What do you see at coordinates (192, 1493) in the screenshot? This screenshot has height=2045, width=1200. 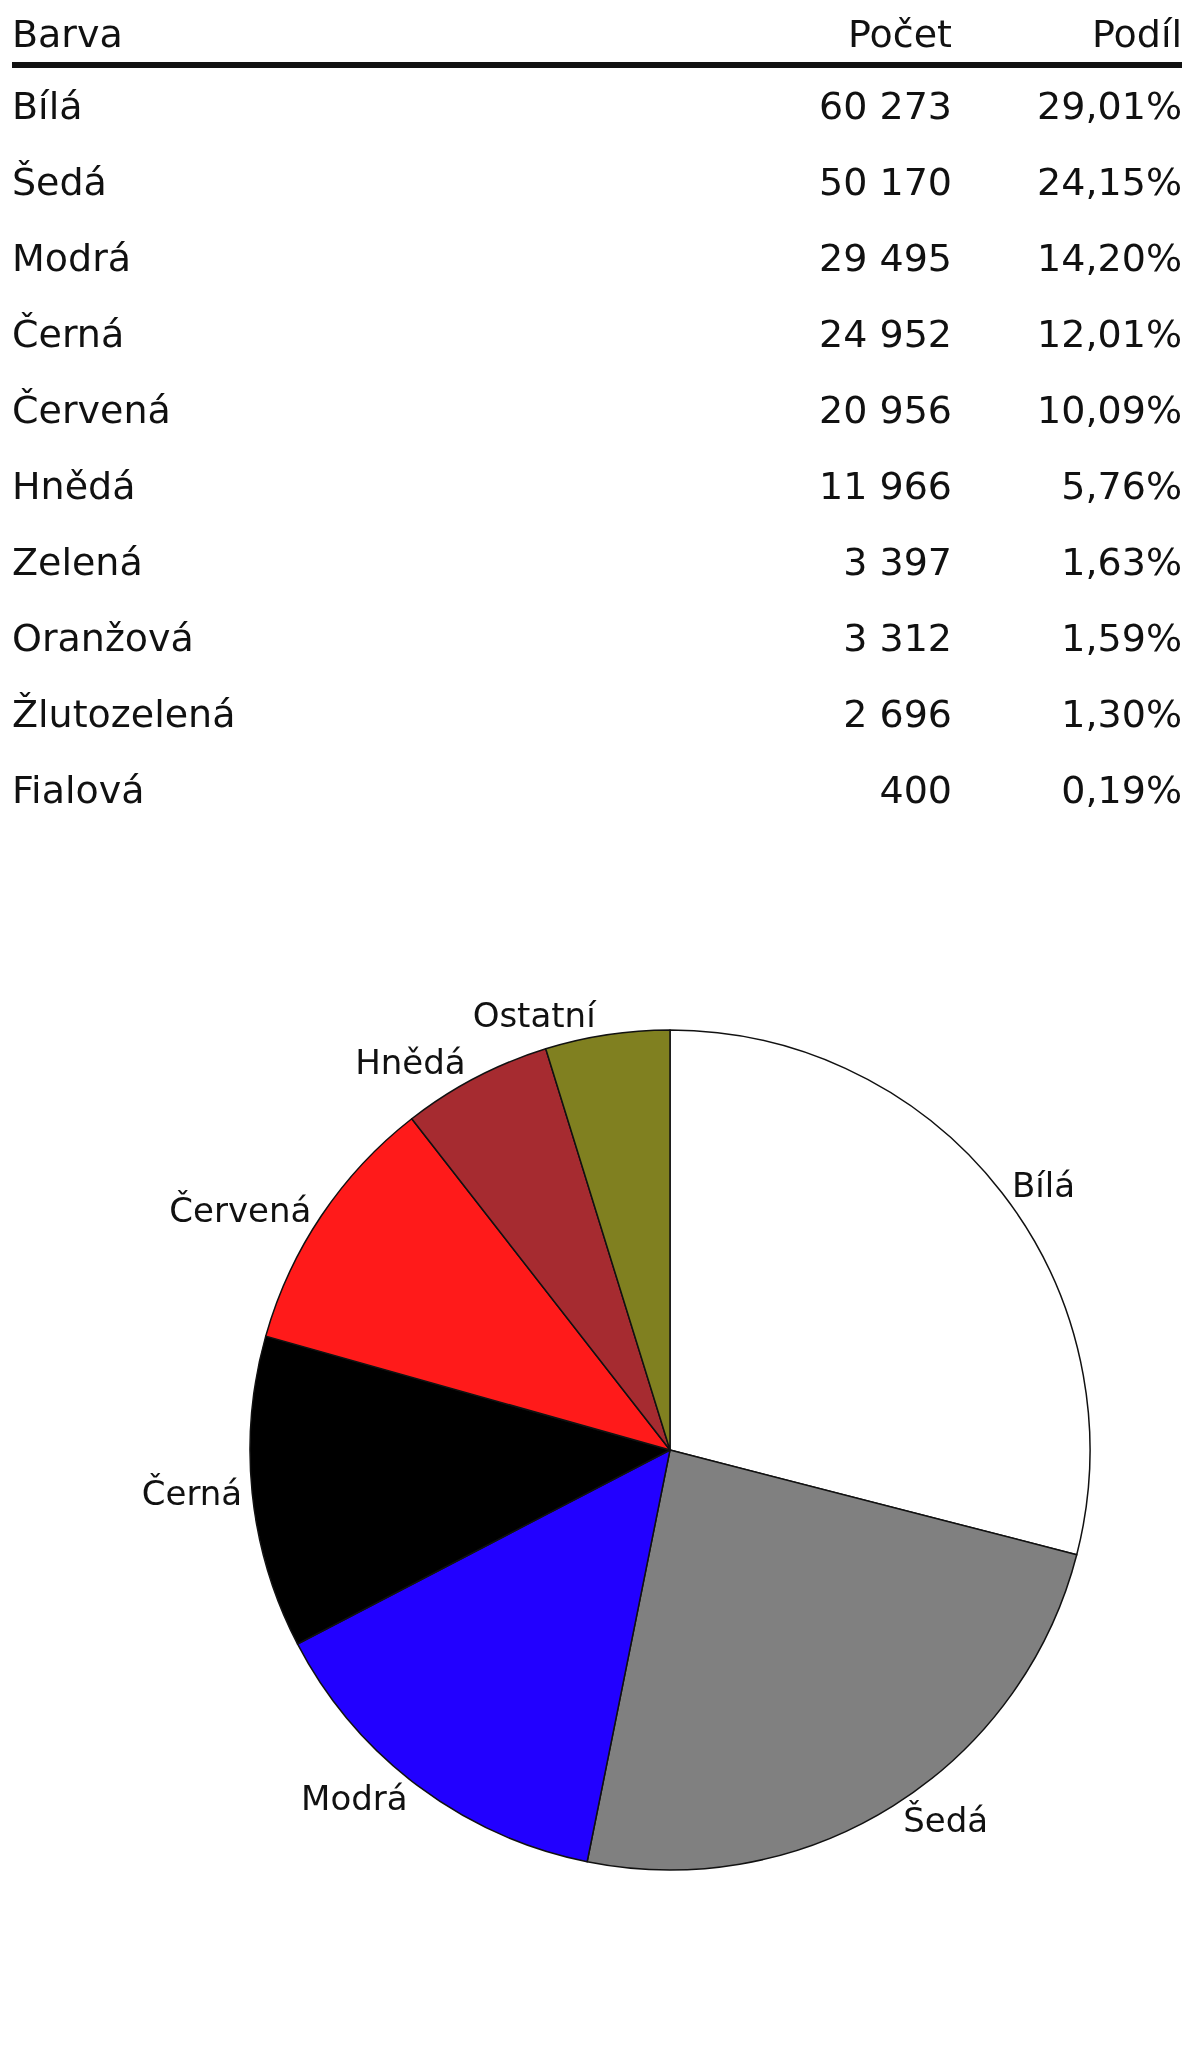 I see `slice-label: Černá` at bounding box center [192, 1493].